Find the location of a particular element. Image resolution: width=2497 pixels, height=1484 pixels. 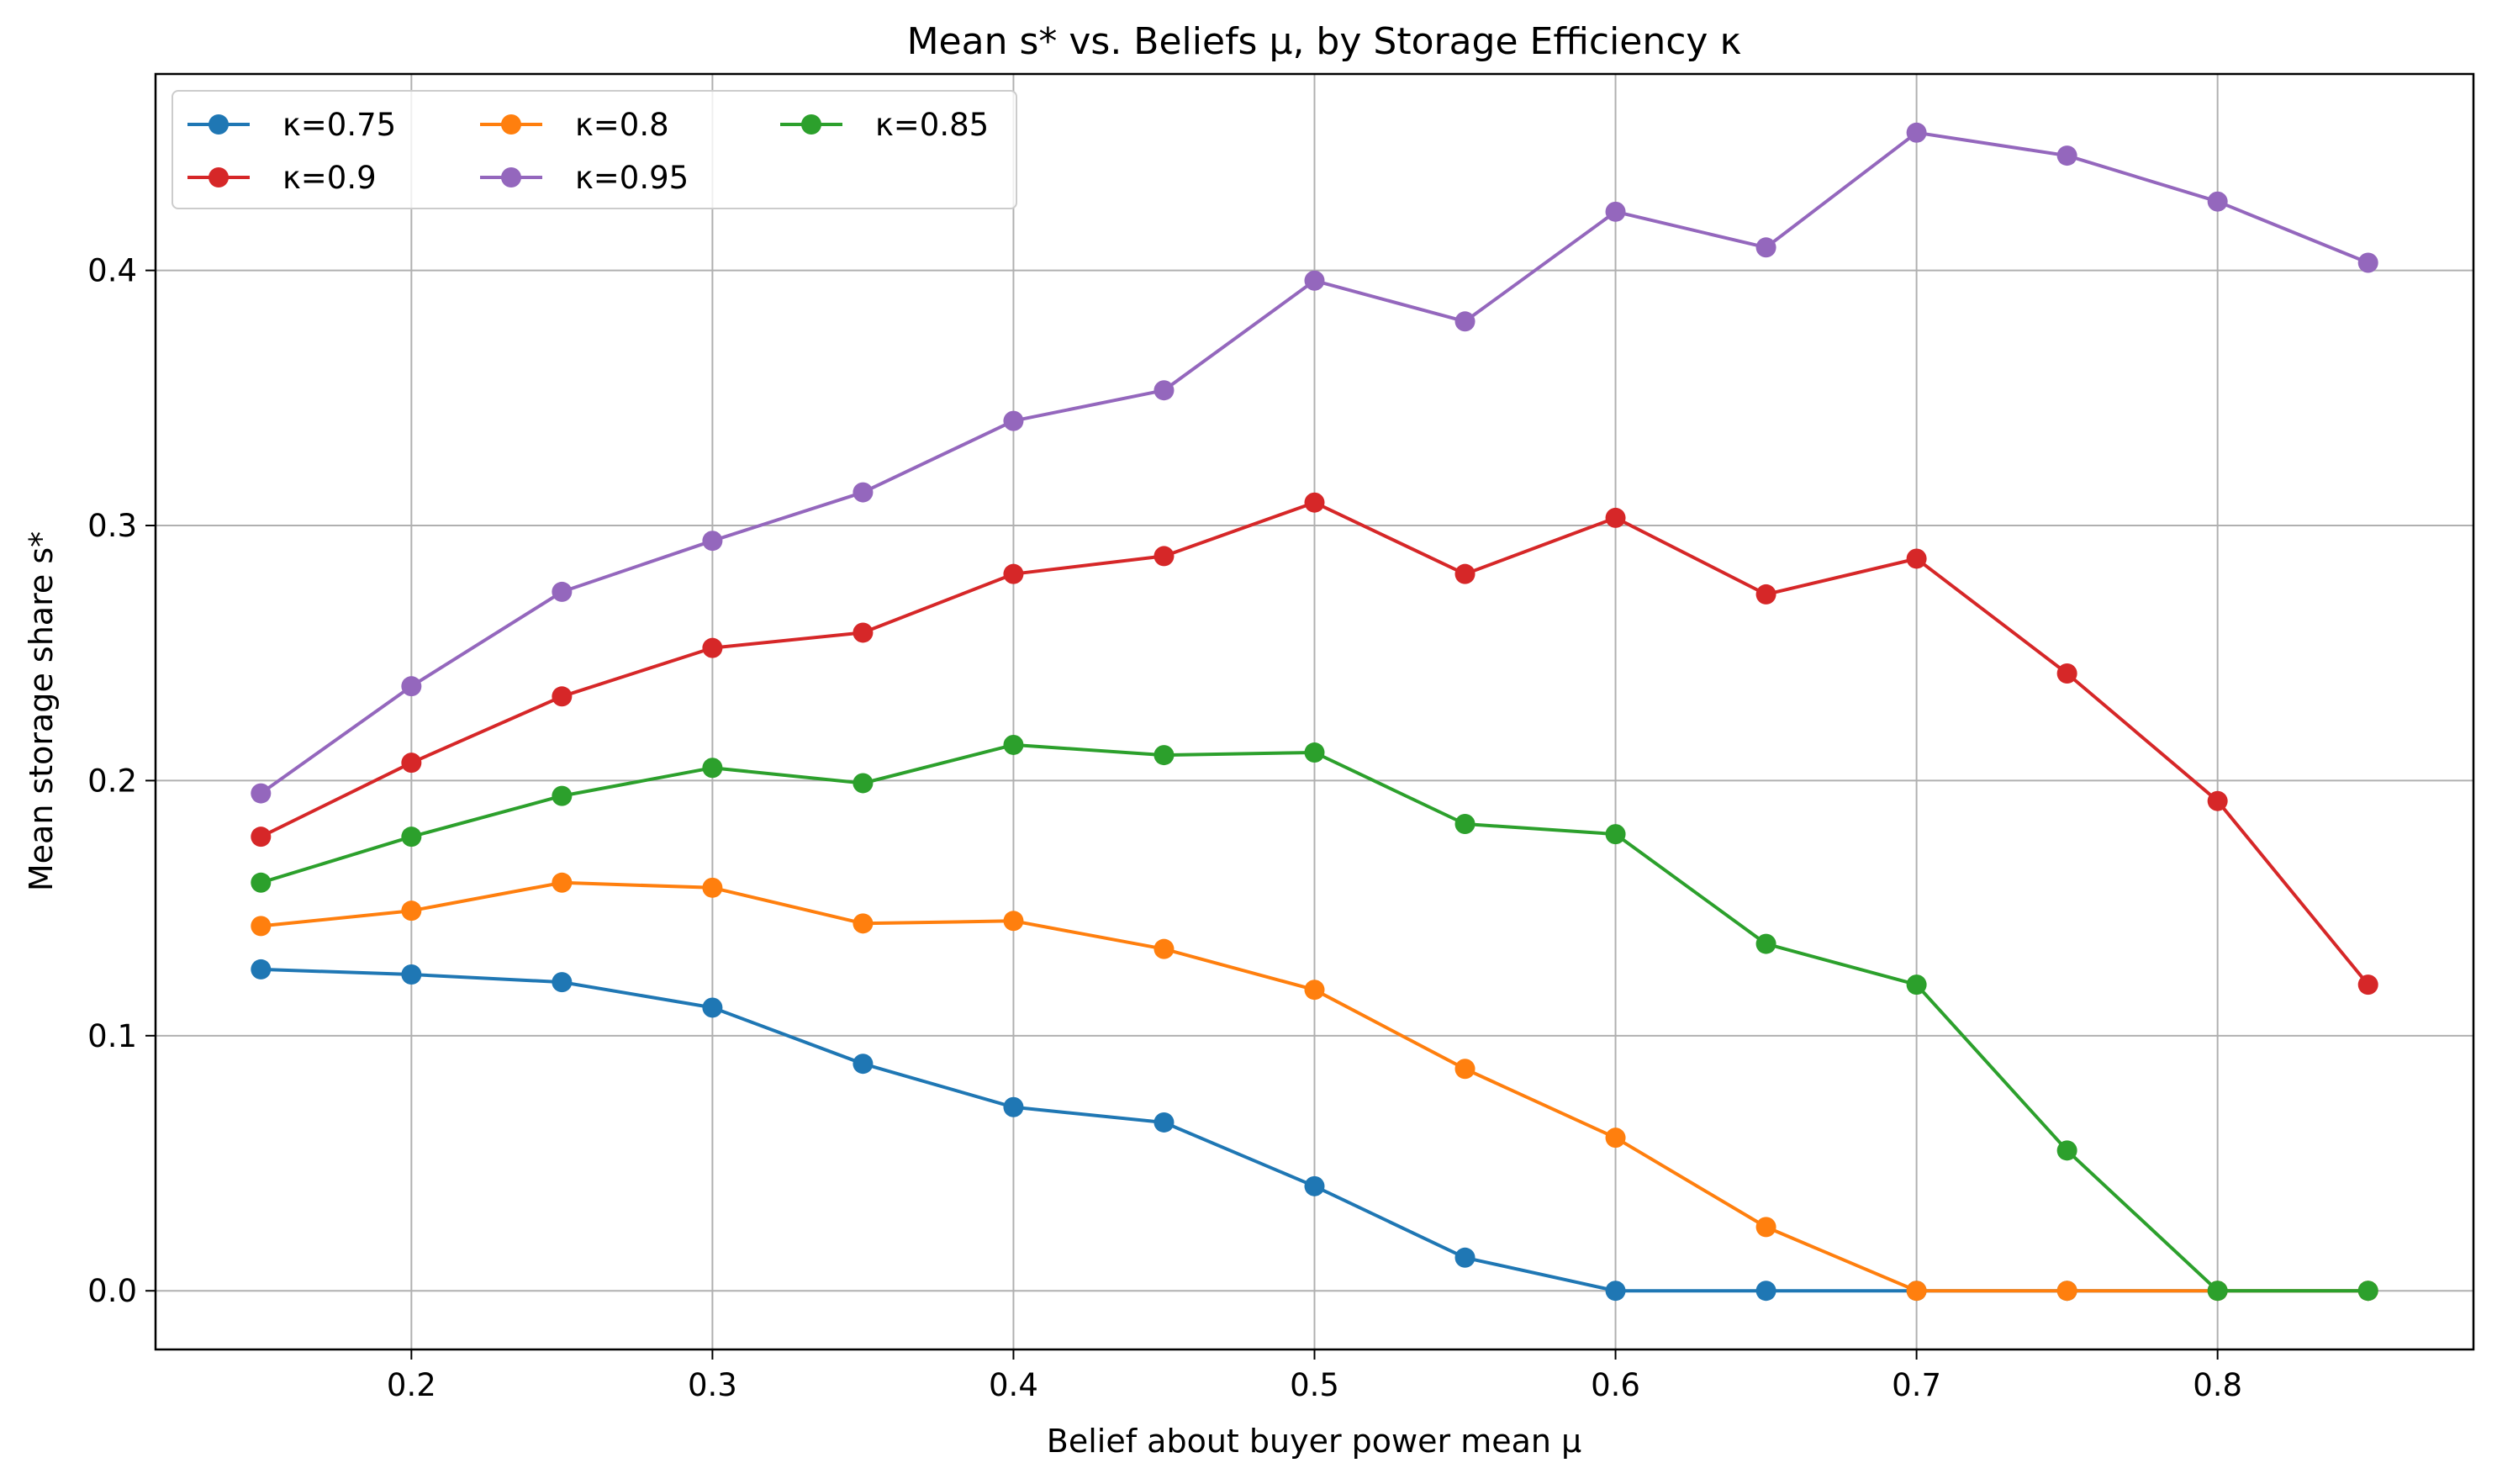

y-tick-label: 0.0 is located at coordinates (112, 1291).